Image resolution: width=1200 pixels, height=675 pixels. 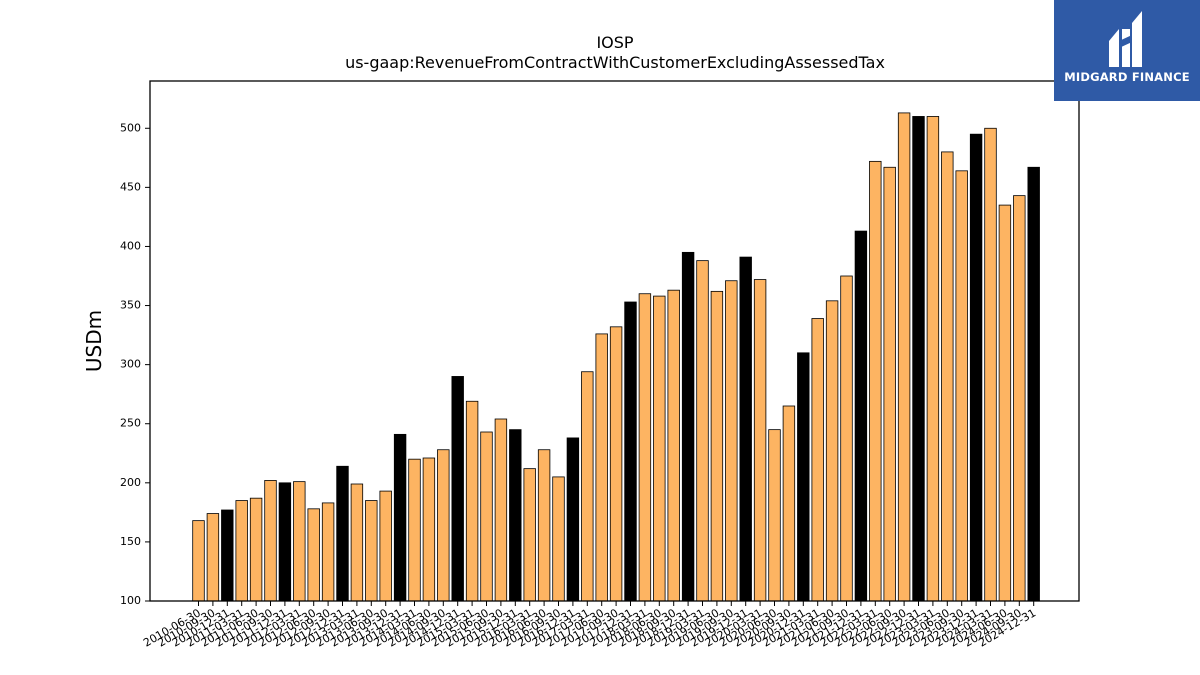 I want to click on midgard-logo-icon, so click(x=1125, y=39).